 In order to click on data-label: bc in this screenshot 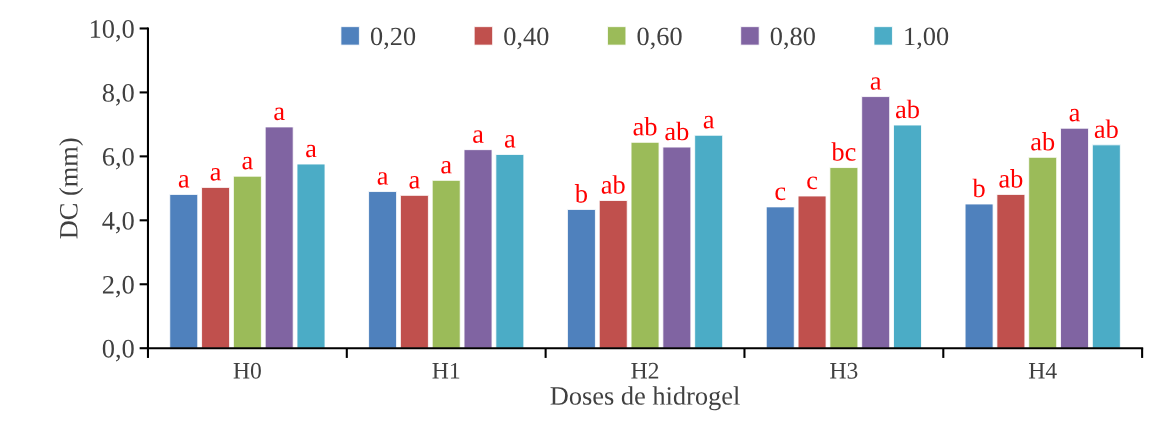, I will do `click(843, 151)`.